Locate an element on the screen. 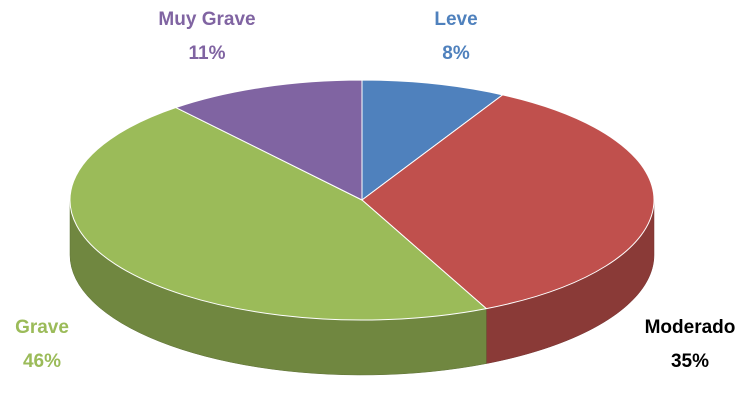 This screenshot has width=747, height=413. slice-label: Grave is located at coordinates (42, 327).